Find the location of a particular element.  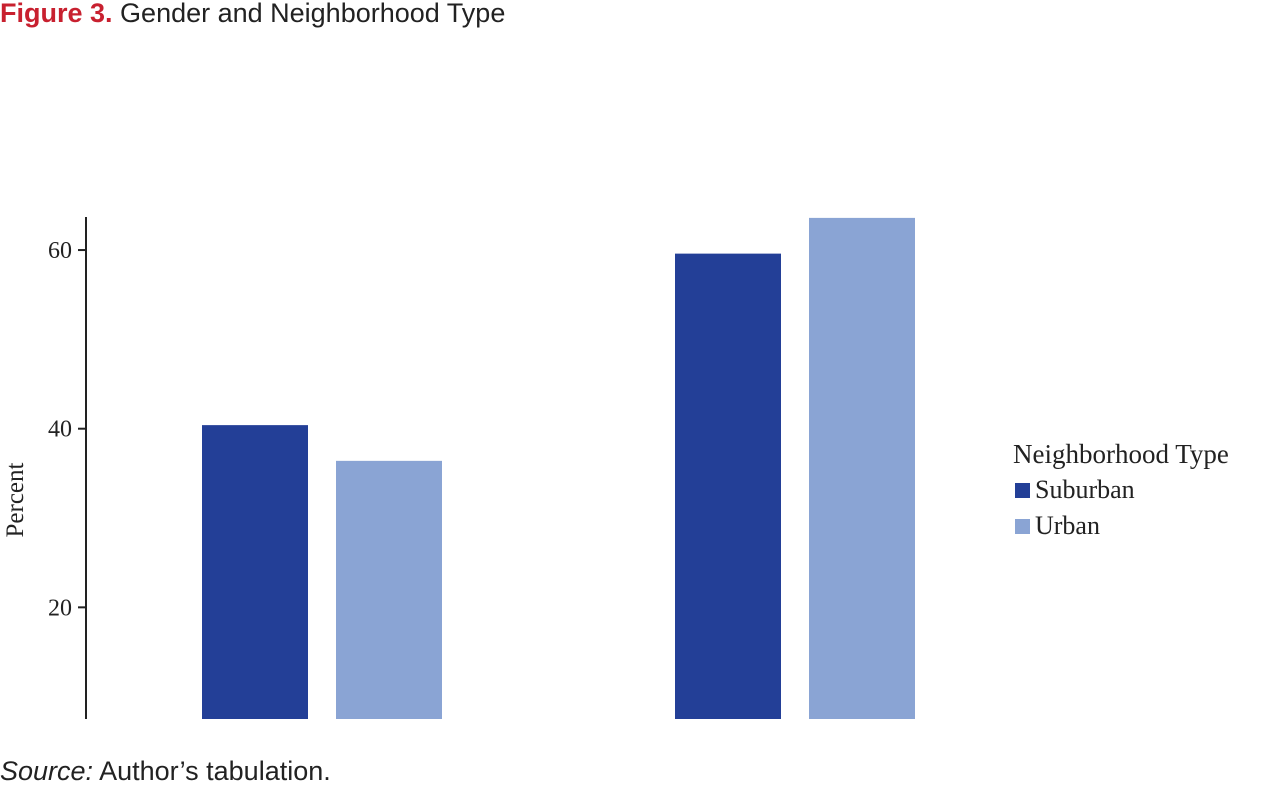

figure-title: Figure 3. Gender and Neighborhood Type is located at coordinates (252, 14).